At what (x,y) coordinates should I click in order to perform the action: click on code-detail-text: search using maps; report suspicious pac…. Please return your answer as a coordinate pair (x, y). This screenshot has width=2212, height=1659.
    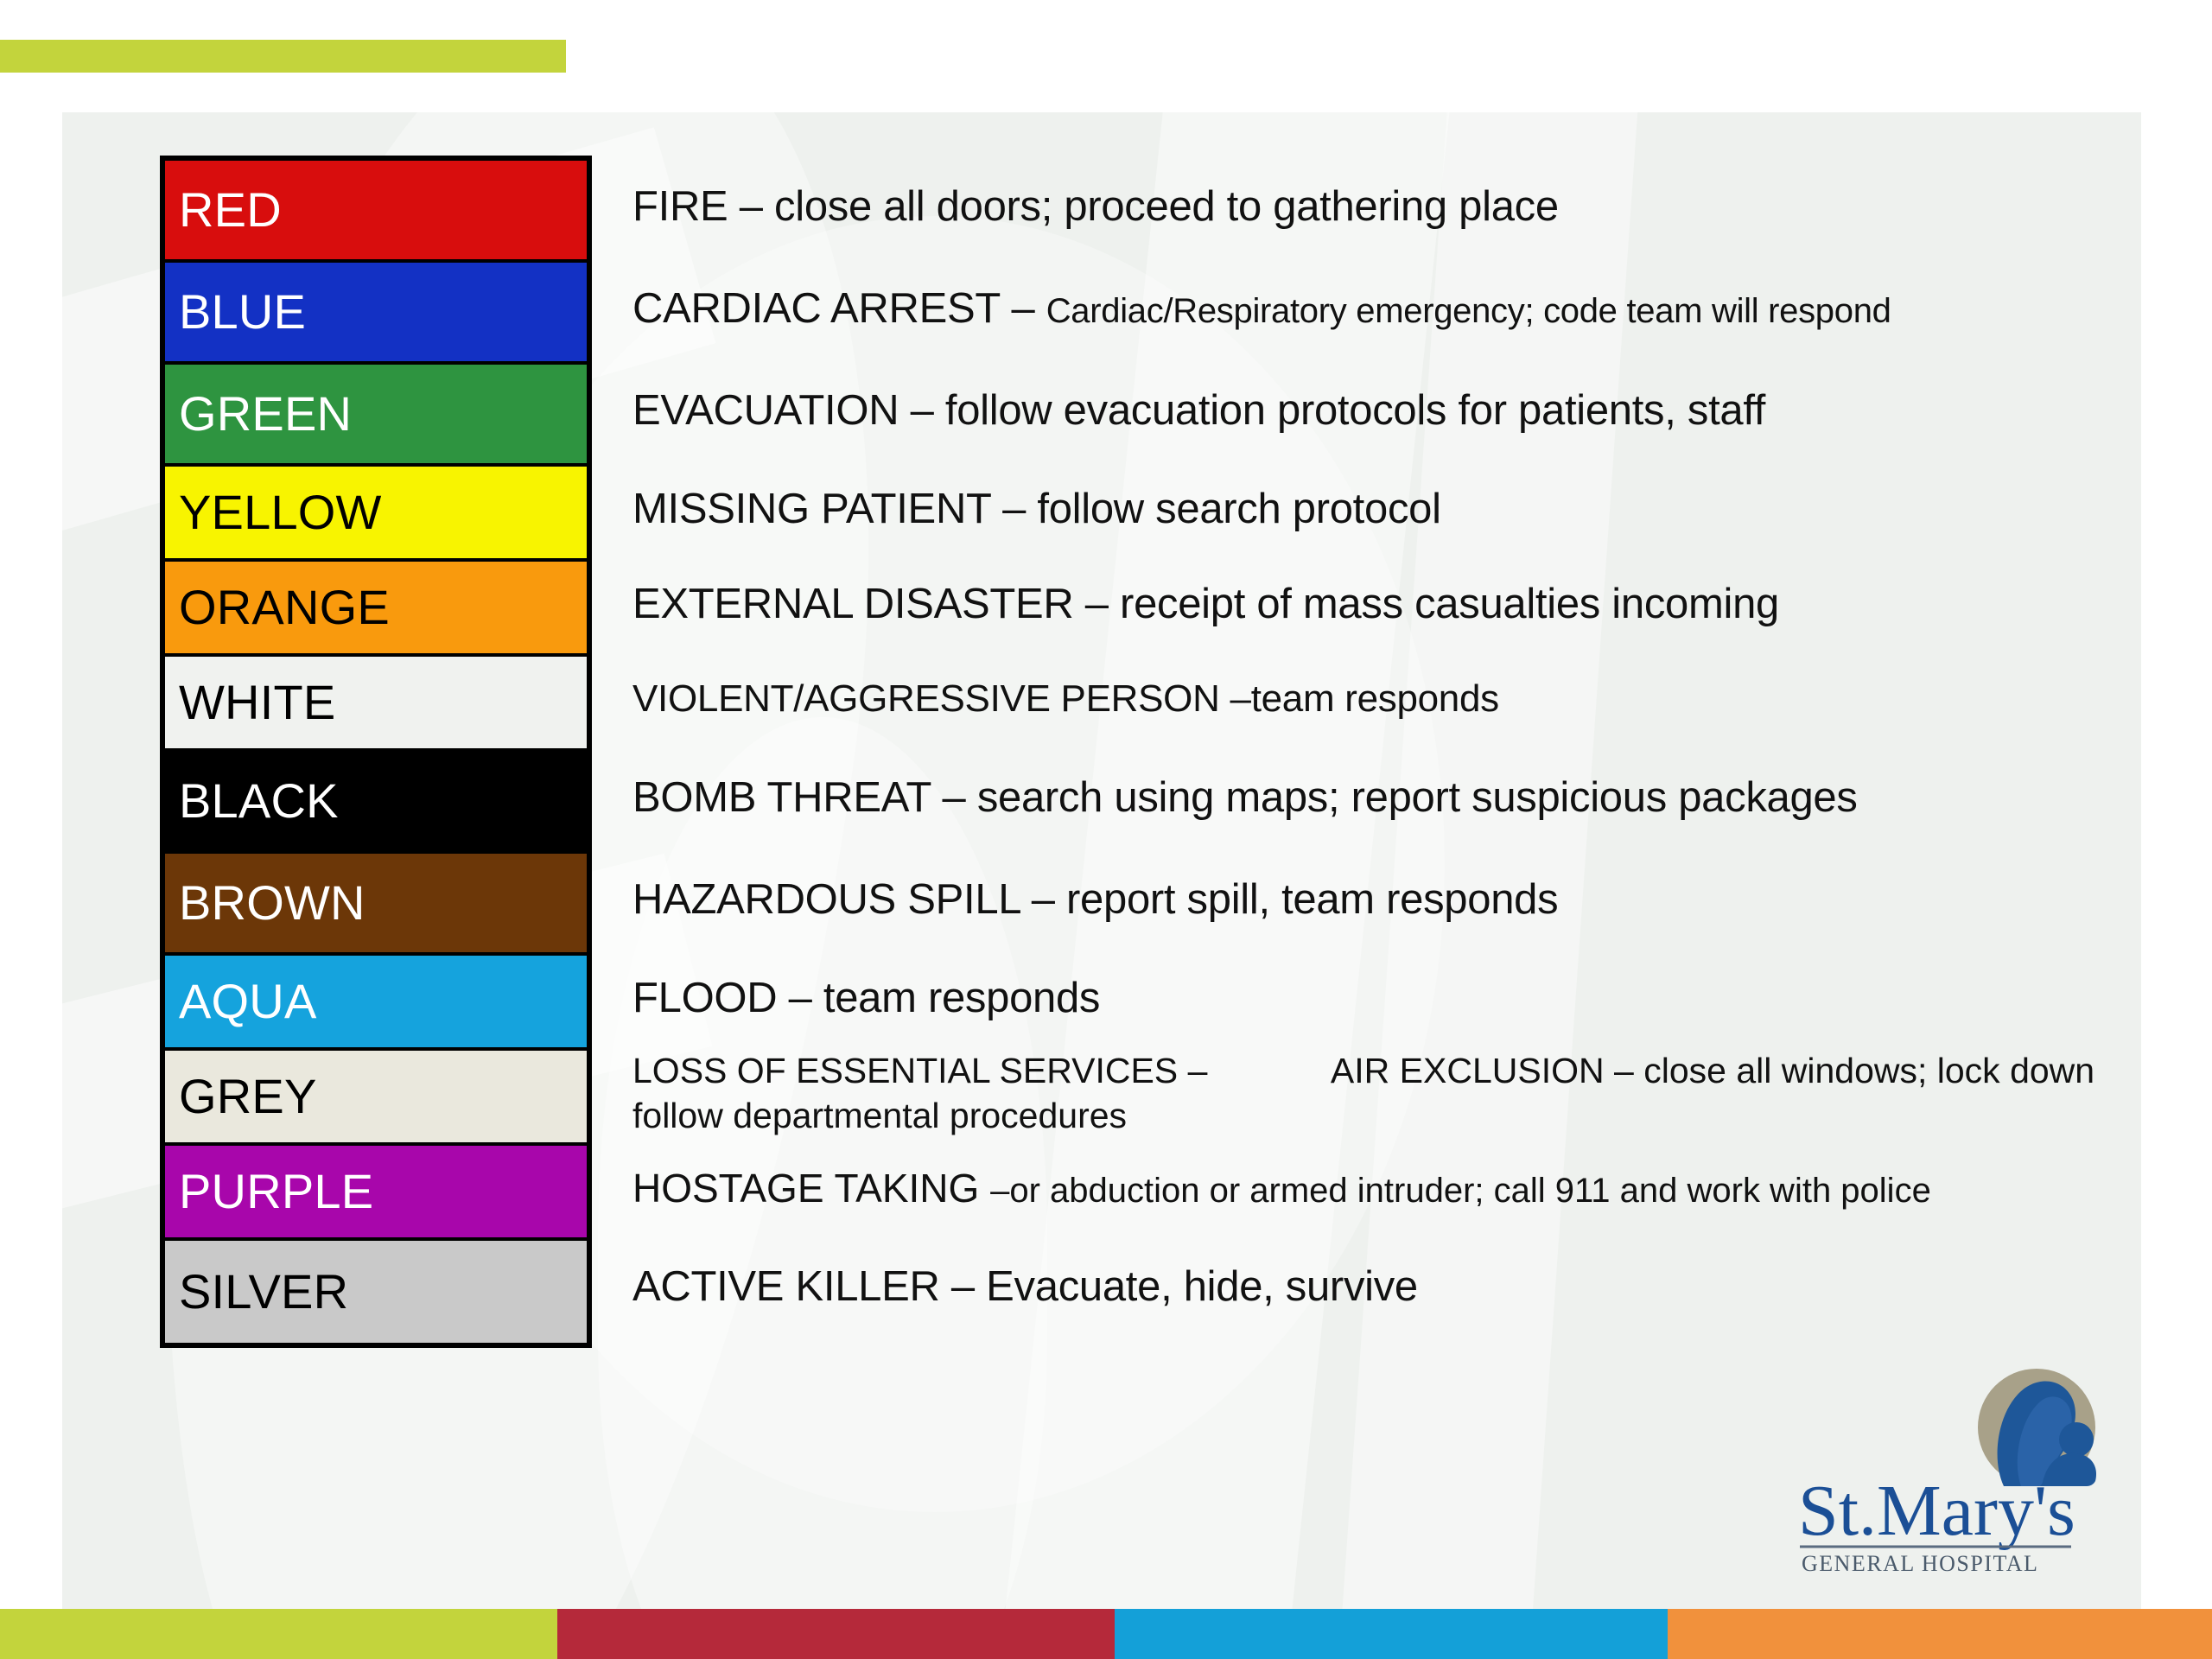
    Looking at the image, I should click on (1417, 797).